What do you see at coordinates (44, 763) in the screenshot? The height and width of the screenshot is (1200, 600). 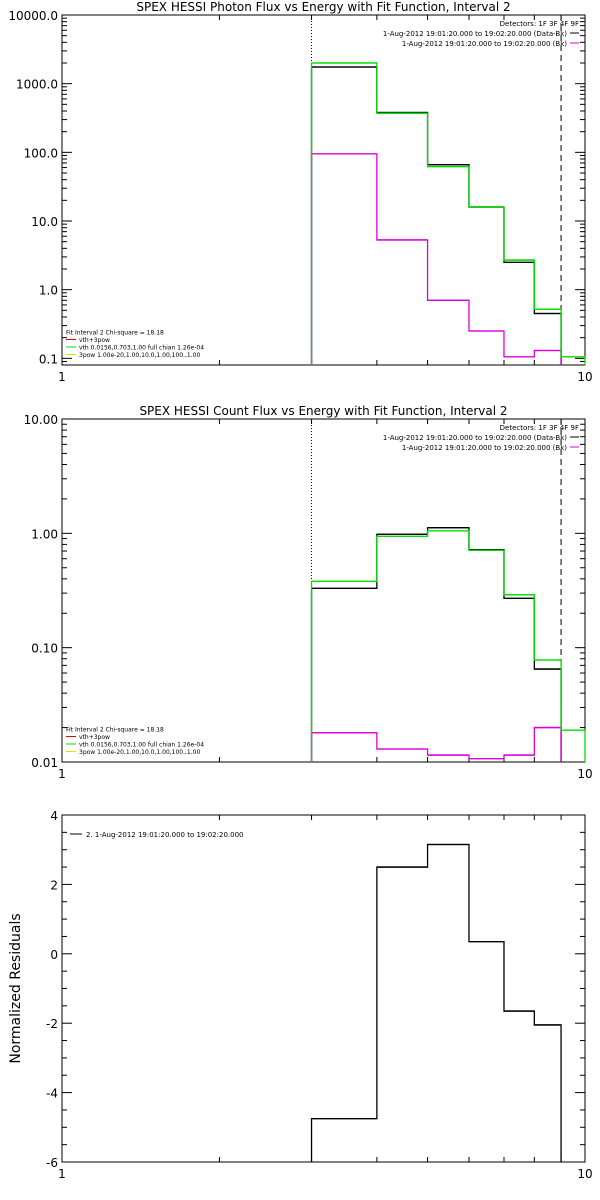 I see `y-tick-label: 0.01` at bounding box center [44, 763].